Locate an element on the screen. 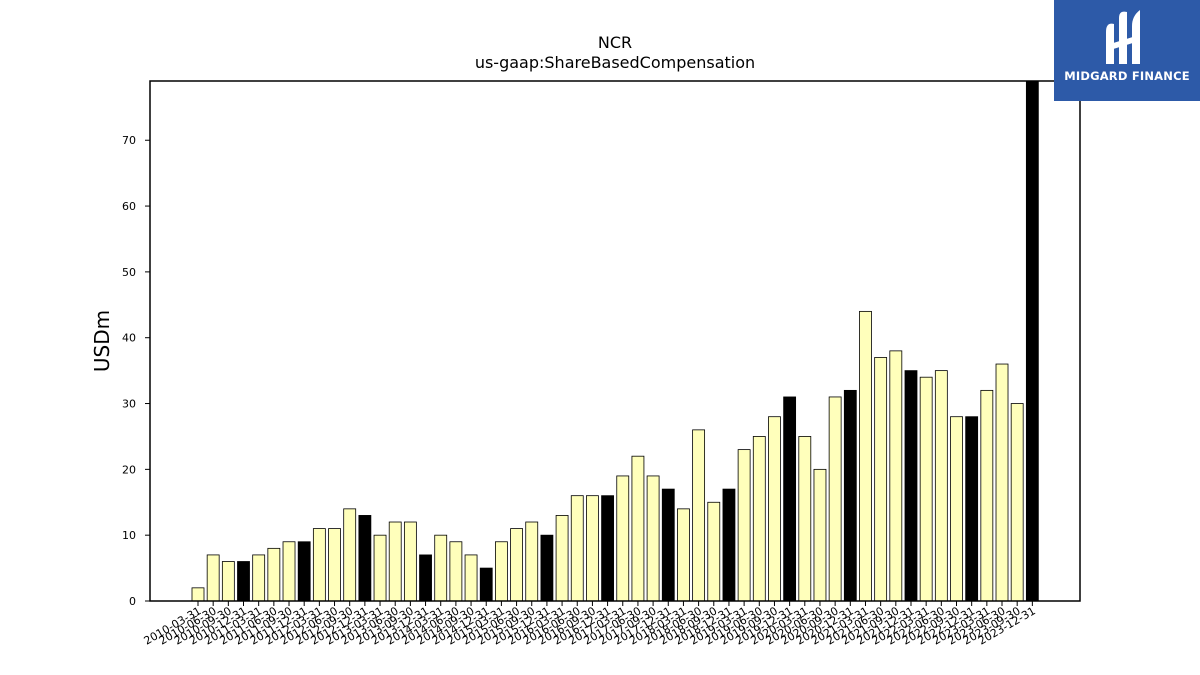 This screenshot has width=1200, height=675. midgard-monogram-icon is located at coordinates (1123, 37).